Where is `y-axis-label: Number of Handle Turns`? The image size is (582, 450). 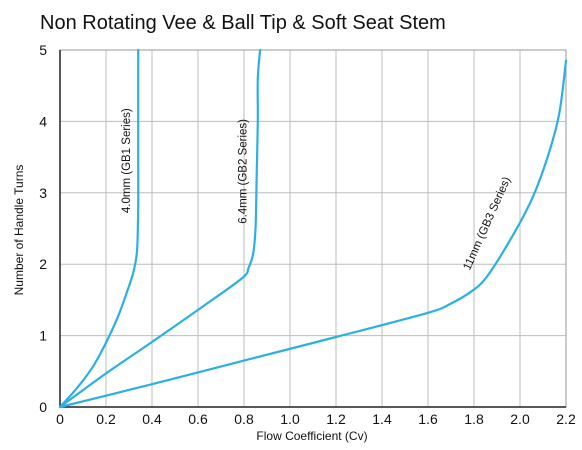
y-axis-label: Number of Handle Turns is located at coordinates (19, 230).